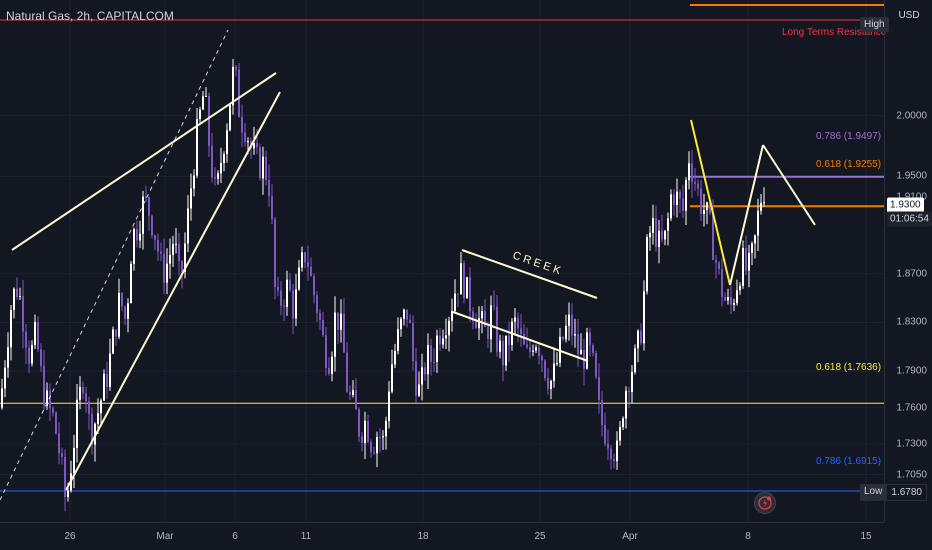  What do you see at coordinates (834, 32) in the screenshot?
I see `resistance-label: Long Terms Resistance` at bounding box center [834, 32].